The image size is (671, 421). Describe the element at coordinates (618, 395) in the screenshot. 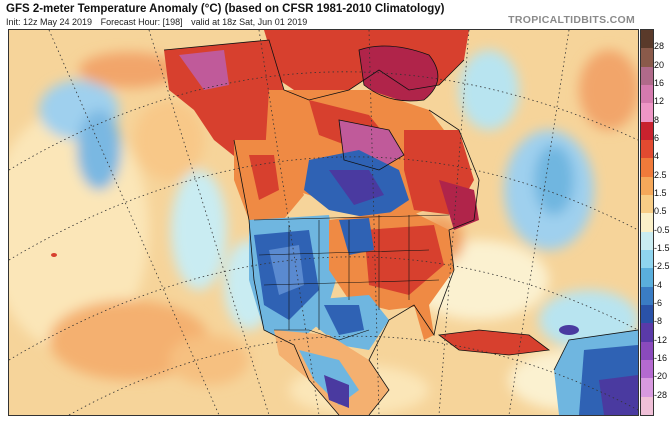

I see `amazon-cold` at that location.